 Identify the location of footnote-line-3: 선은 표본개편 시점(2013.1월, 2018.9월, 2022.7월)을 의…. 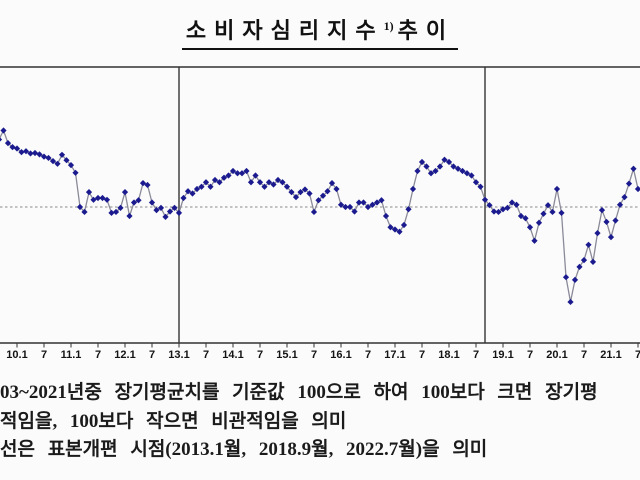
(244, 449).